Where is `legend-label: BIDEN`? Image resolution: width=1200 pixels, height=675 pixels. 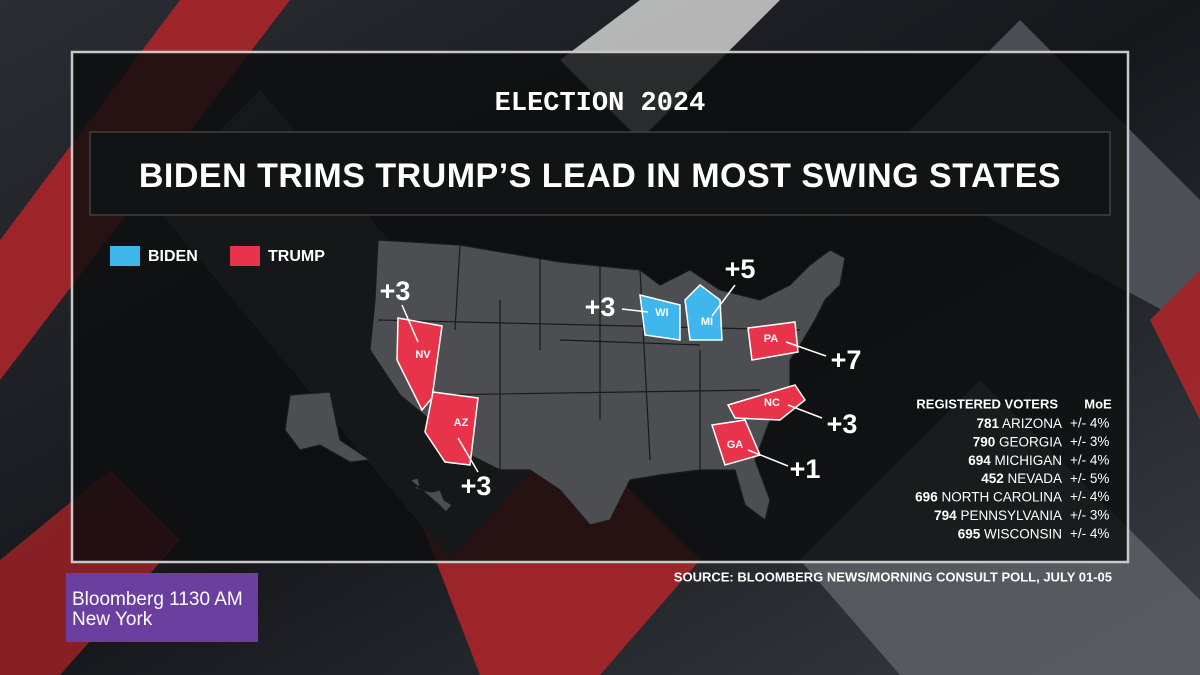
legend-label: BIDEN is located at coordinates (173, 256).